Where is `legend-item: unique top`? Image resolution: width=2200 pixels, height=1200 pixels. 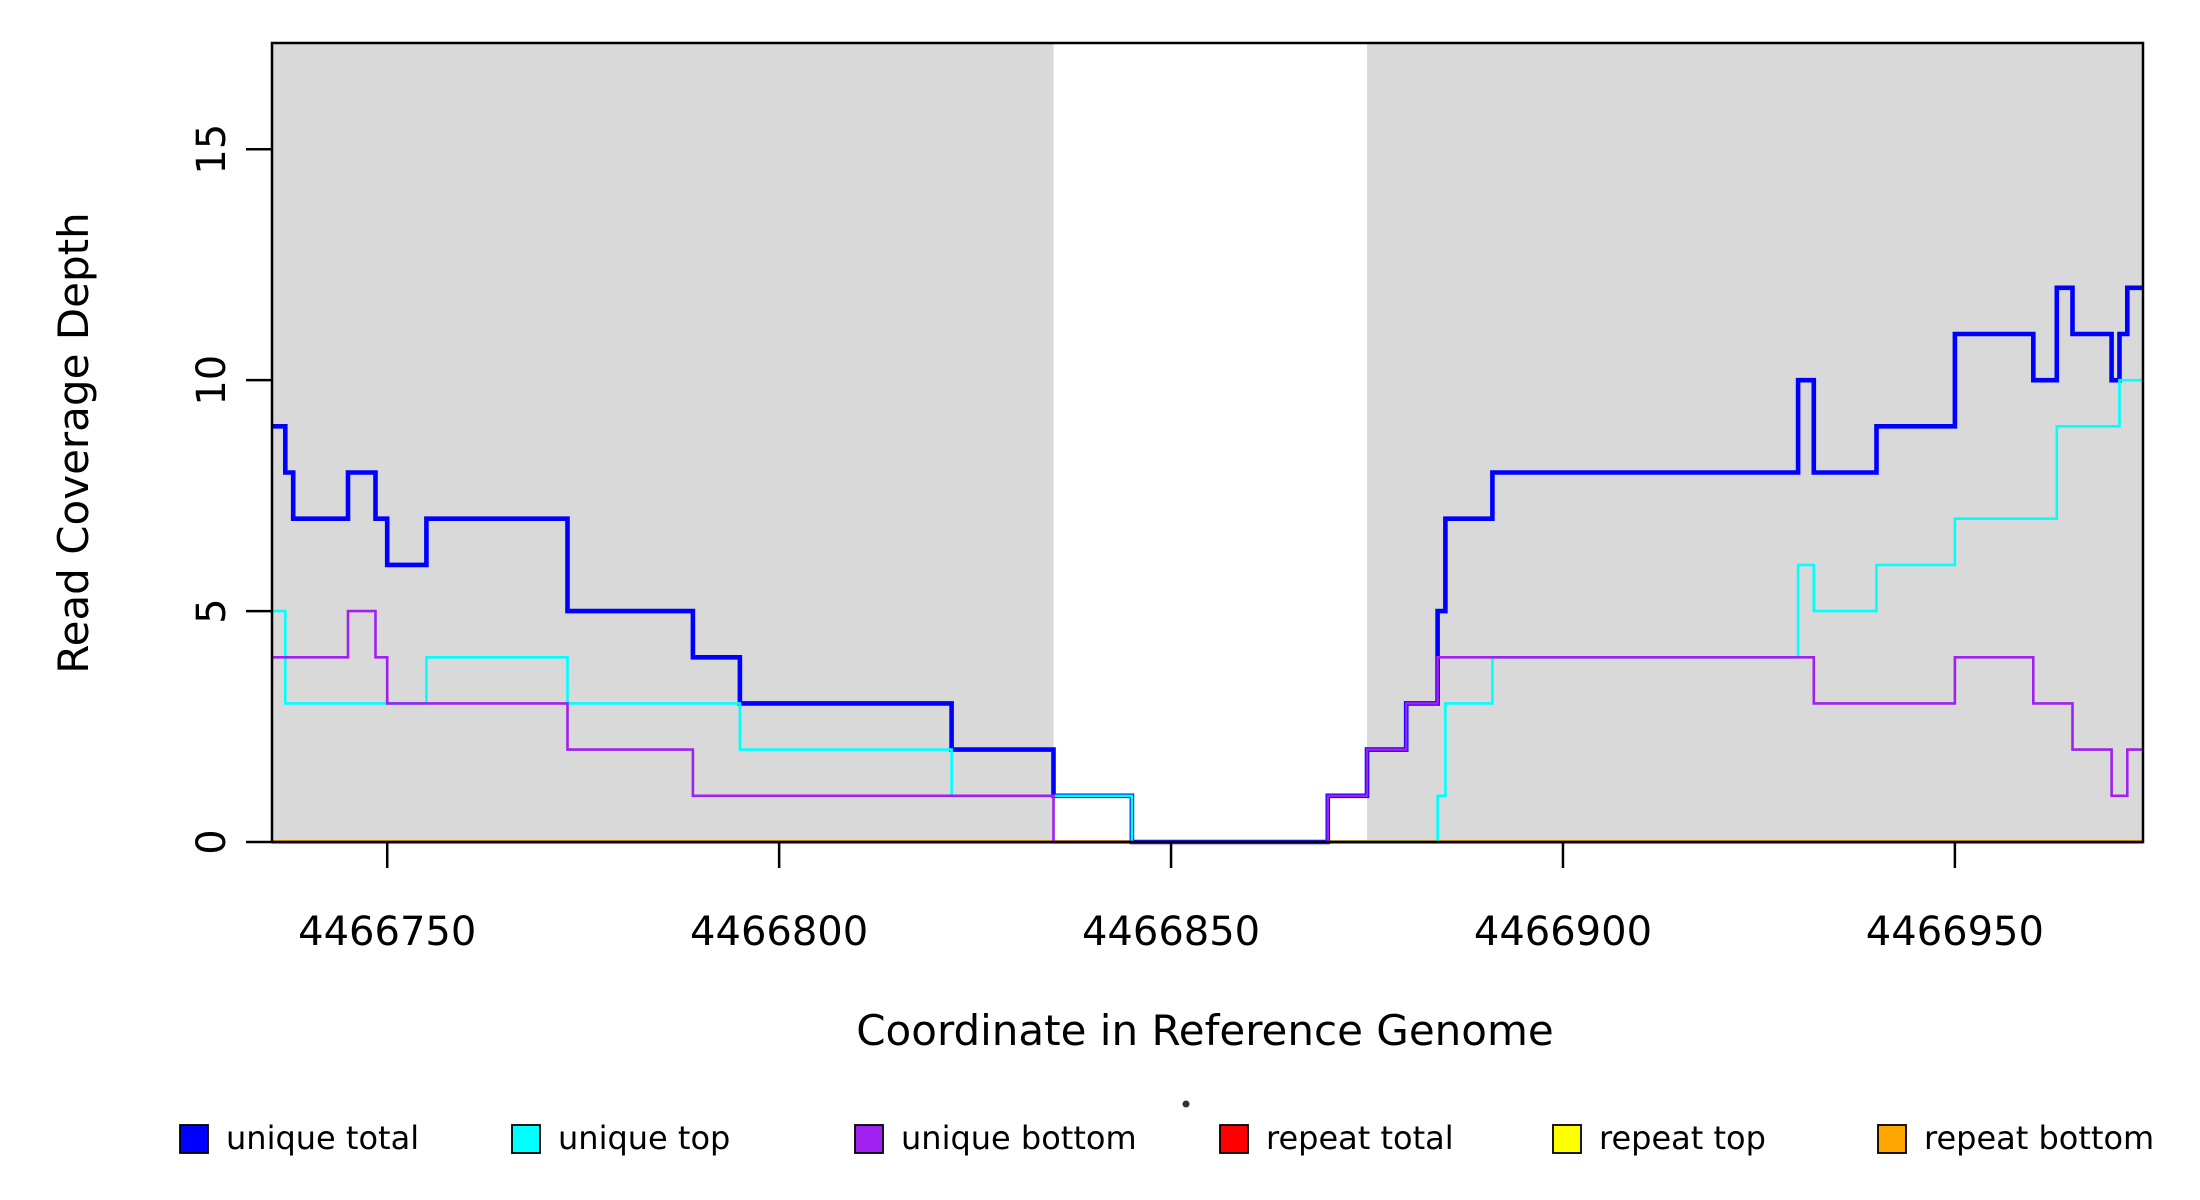 legend-item: unique top is located at coordinates (620, 1138).